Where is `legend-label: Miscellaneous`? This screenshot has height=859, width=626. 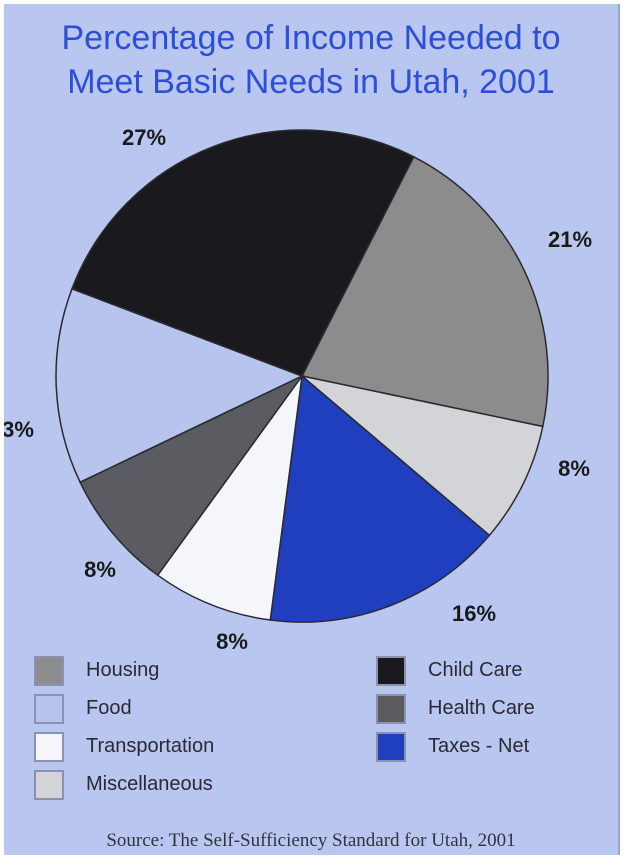
legend-label: Miscellaneous is located at coordinates (149, 784).